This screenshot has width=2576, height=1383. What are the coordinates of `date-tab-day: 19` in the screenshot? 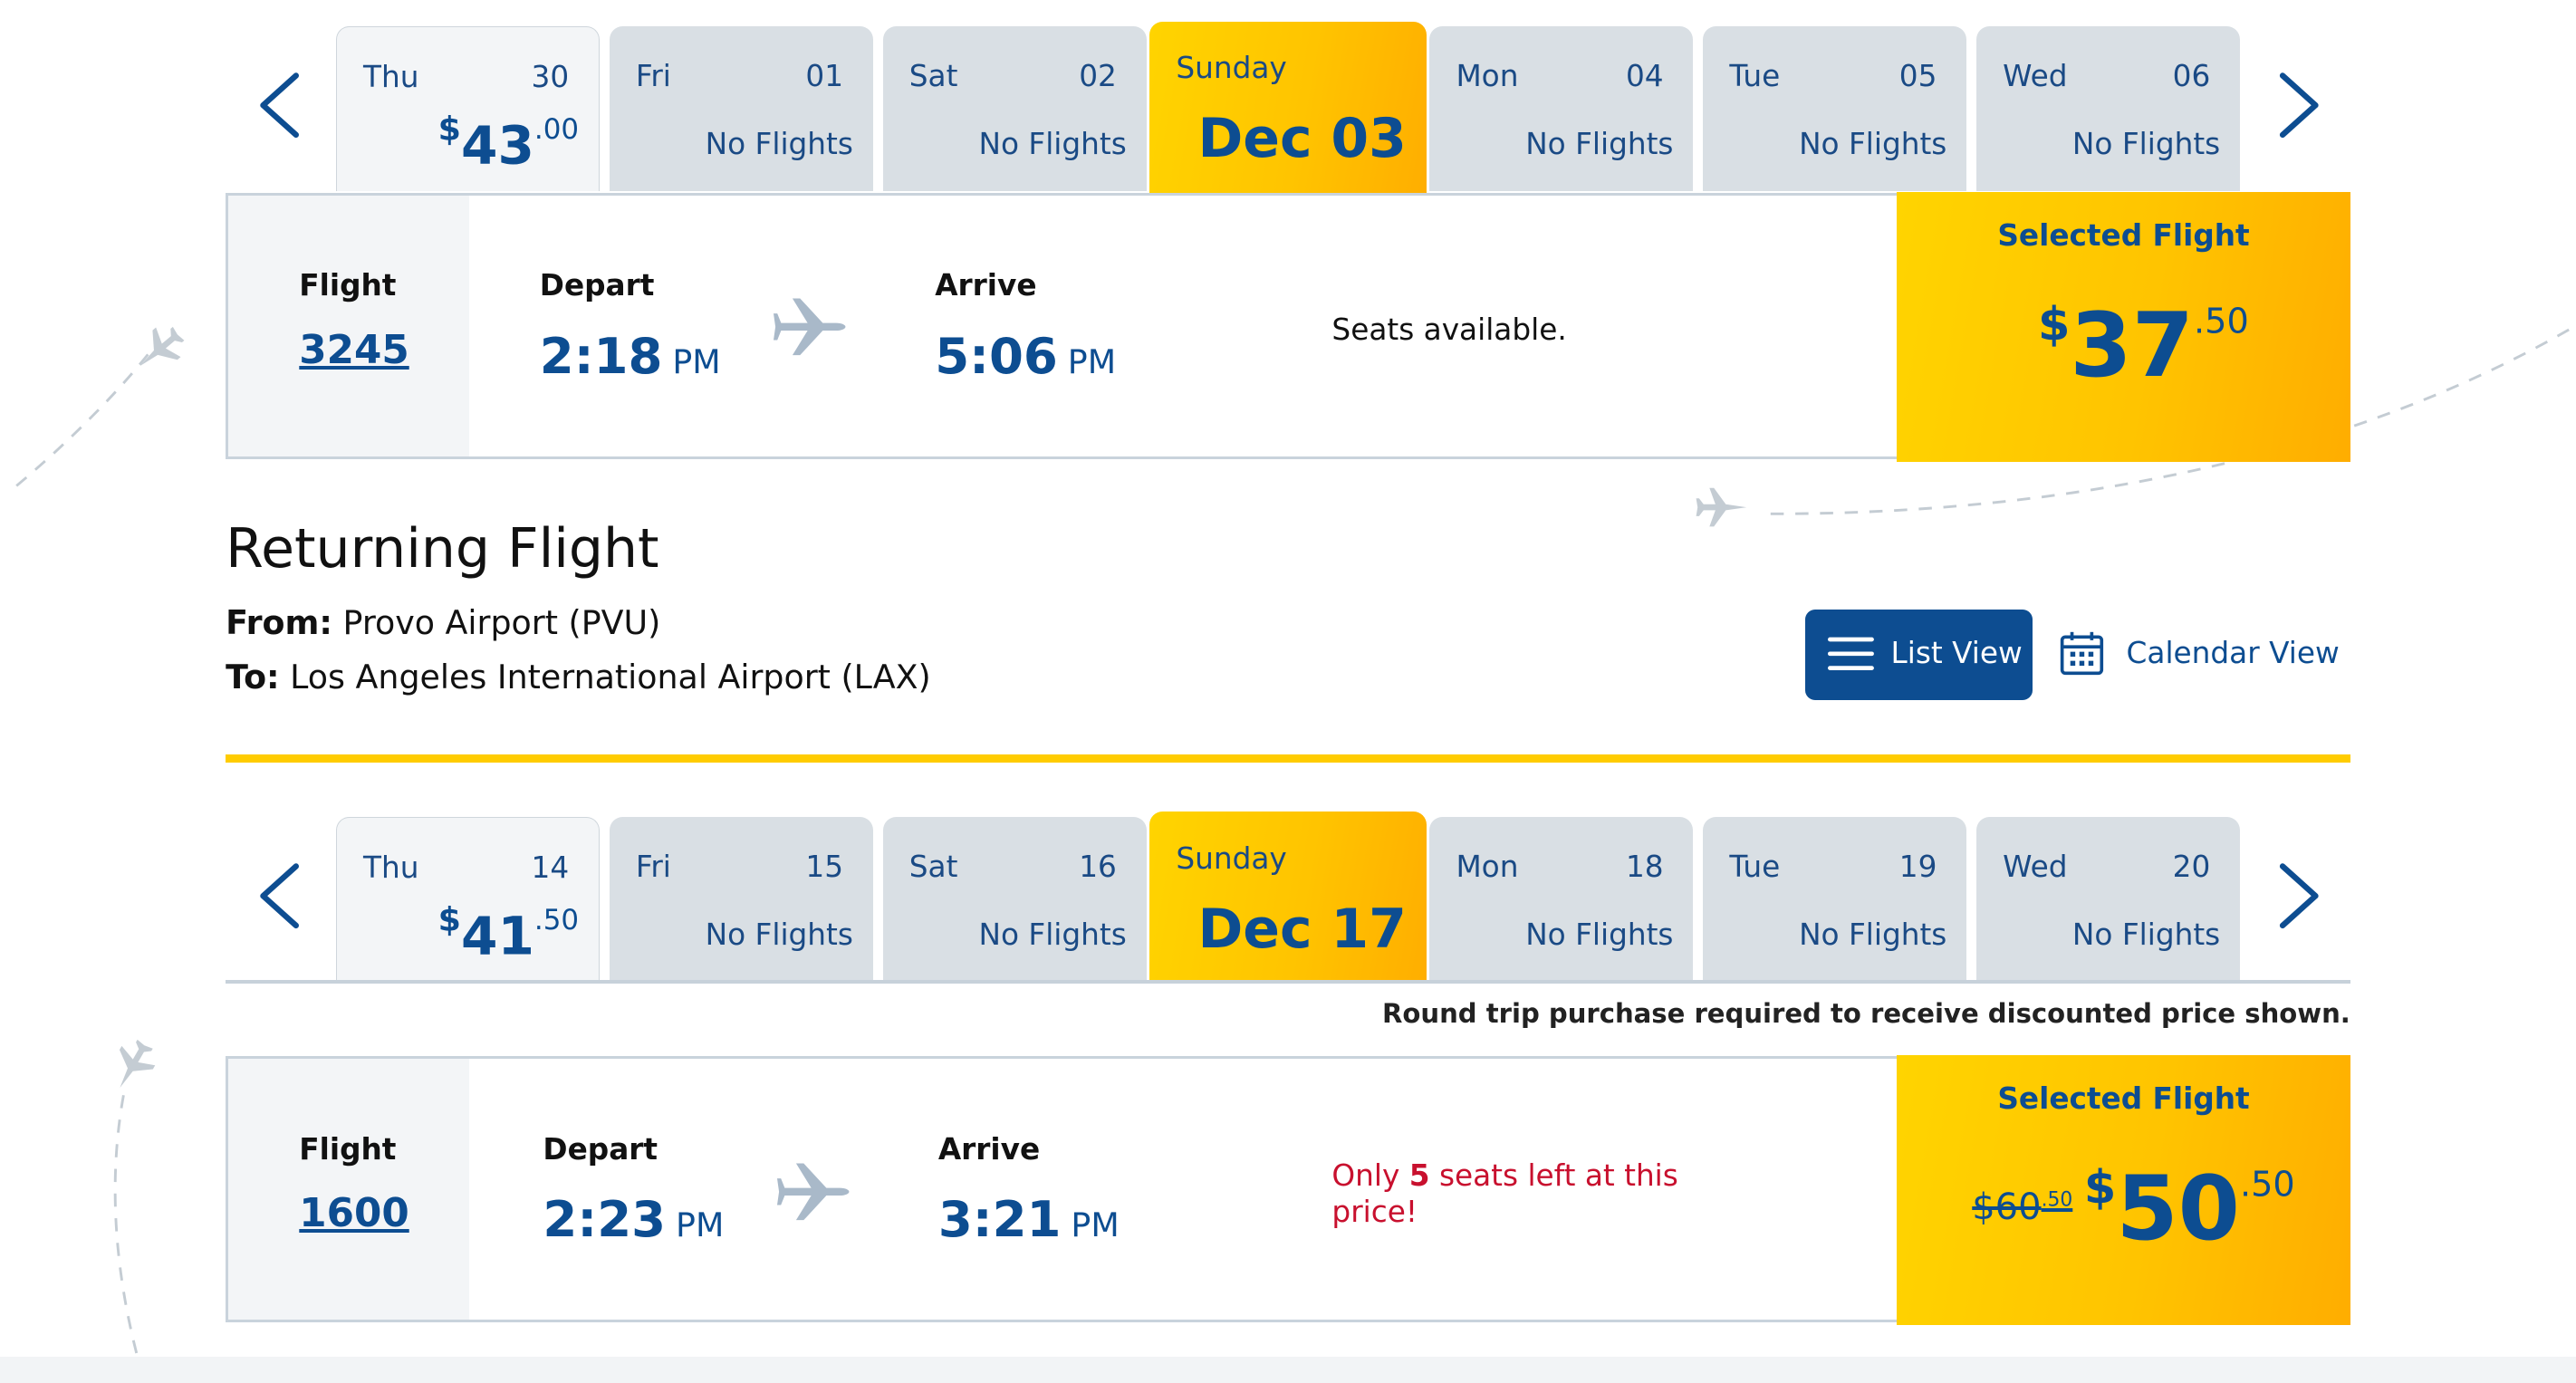 It's located at (1917, 867).